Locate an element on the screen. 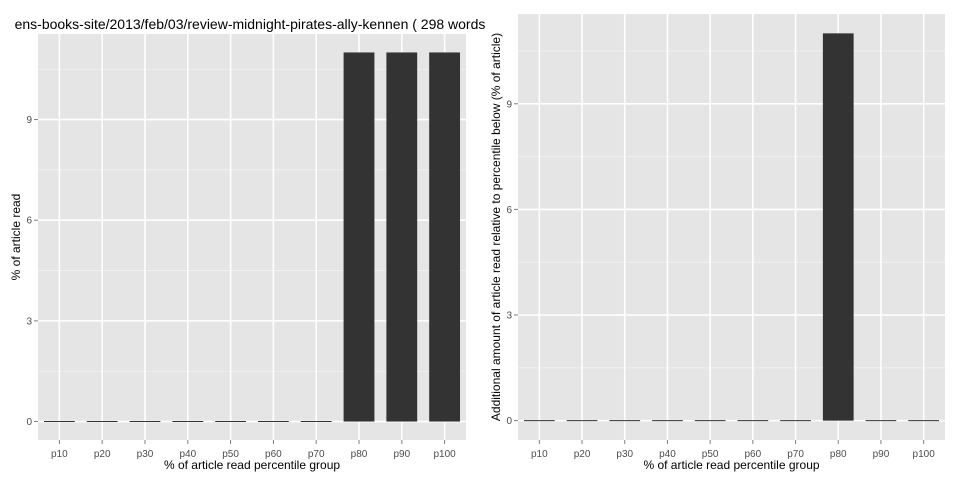  right-y-ticks: 0 3 6 9 is located at coordinates (512, 263).